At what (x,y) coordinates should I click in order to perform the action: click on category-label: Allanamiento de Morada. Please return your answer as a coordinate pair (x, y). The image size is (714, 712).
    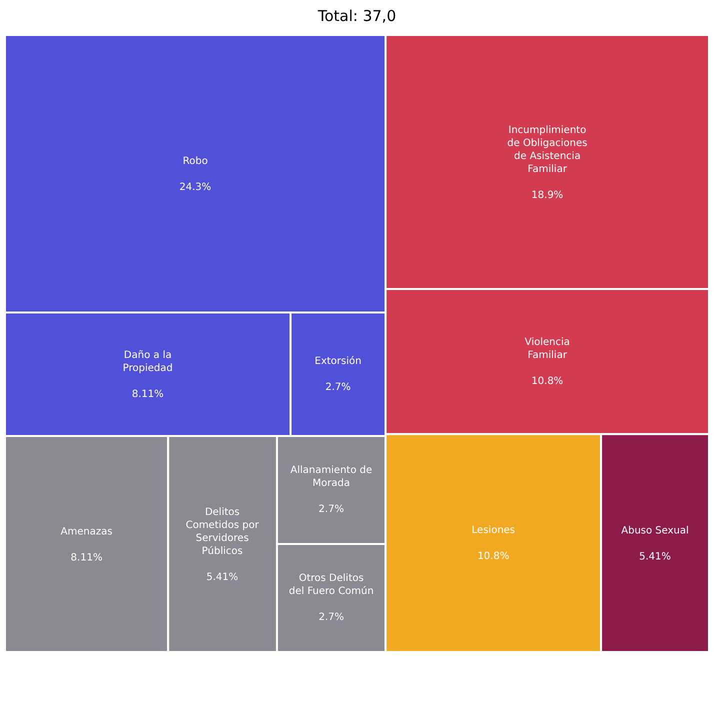
    Looking at the image, I should click on (331, 477).